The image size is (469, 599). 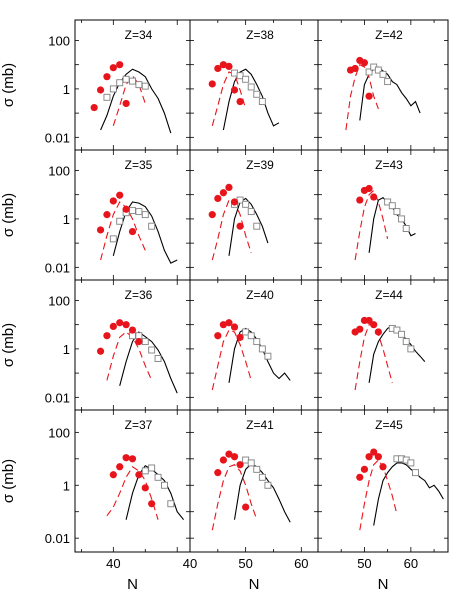 I want to click on panel-title: Z=39, so click(x=260, y=165).